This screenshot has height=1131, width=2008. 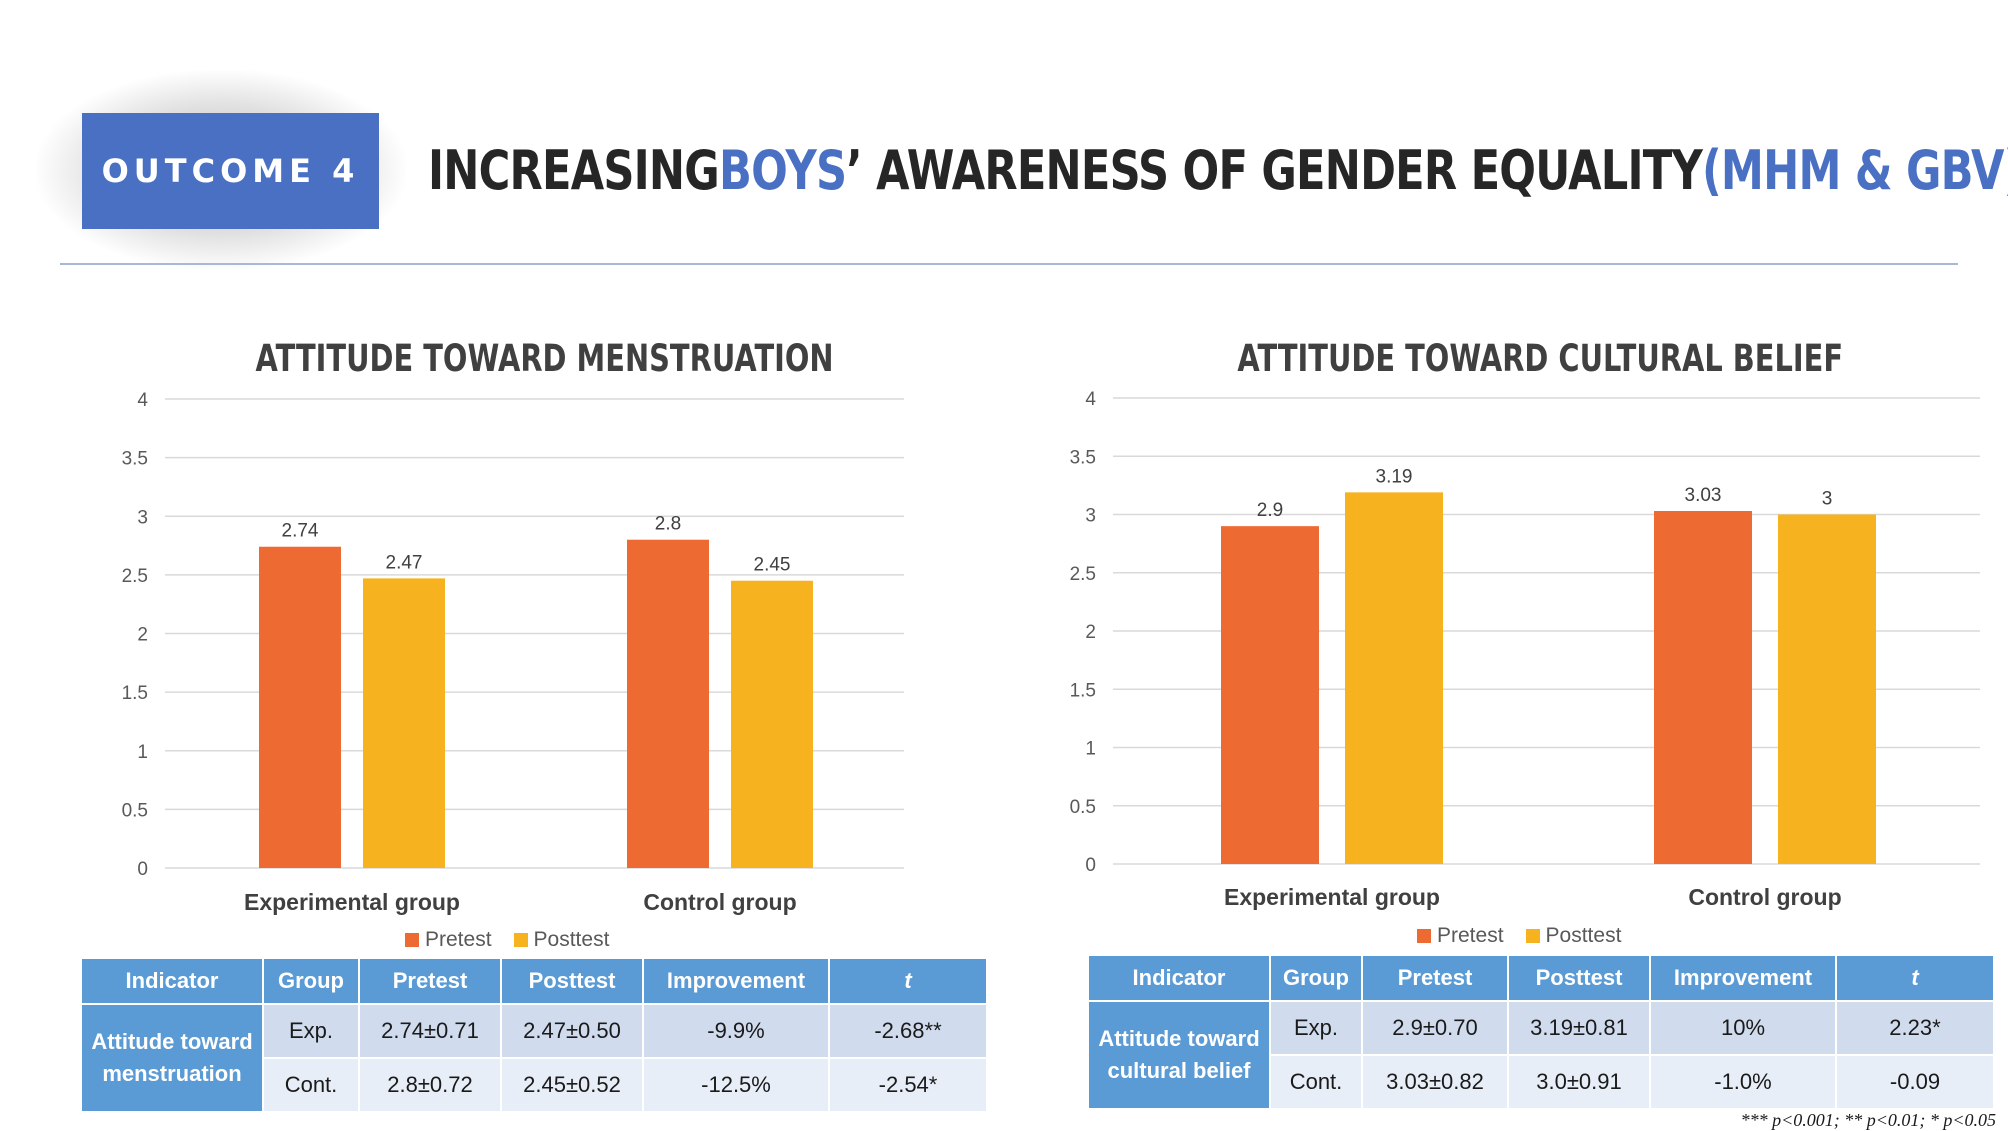 I want to click on cell-posttest: 3.0±0.91, so click(x=1579, y=1082).